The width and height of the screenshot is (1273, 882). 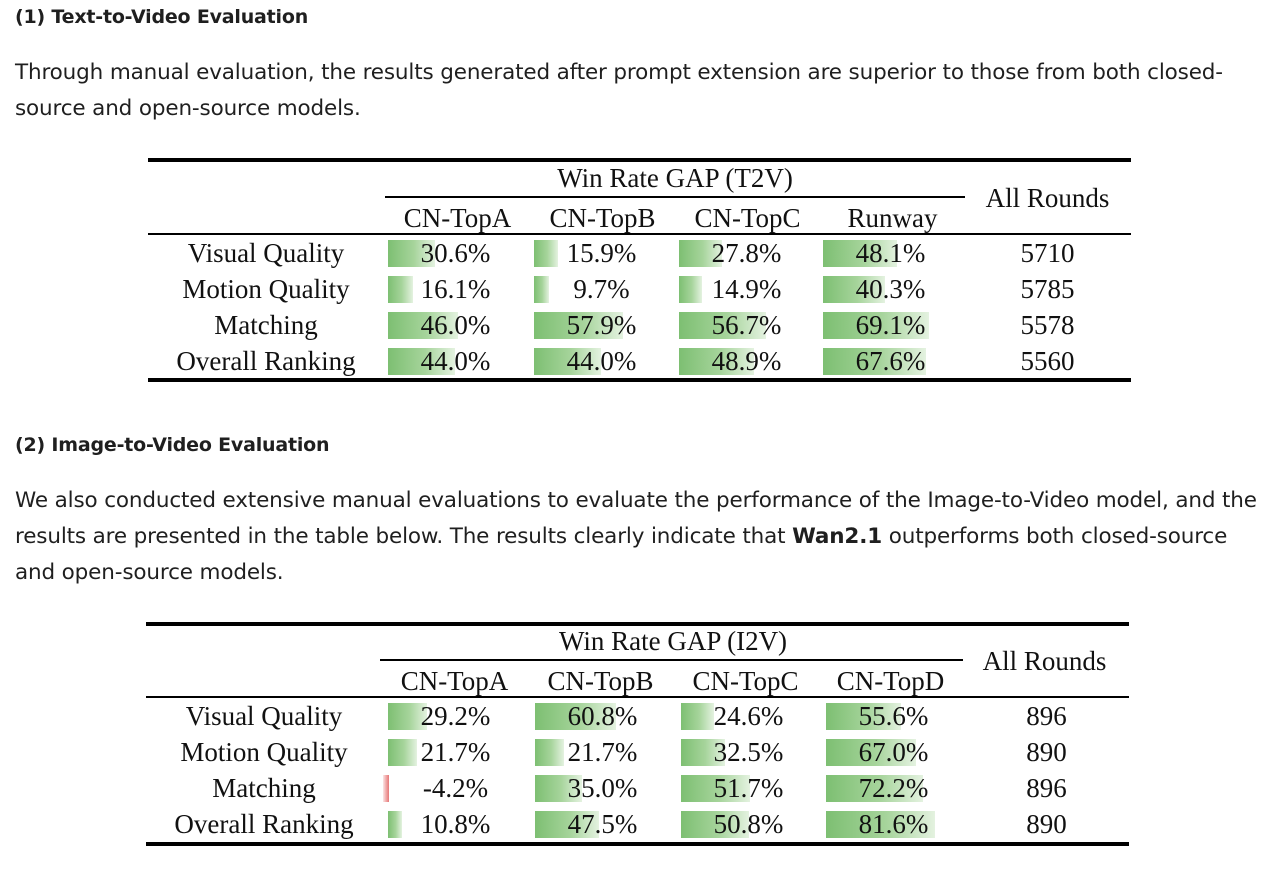 I want to click on win-rate-value: 15.9%, so click(x=601, y=253).